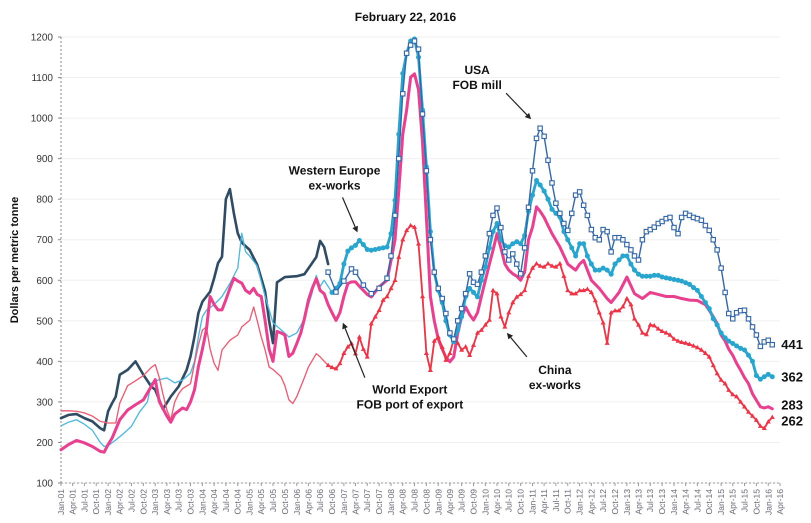 The image size is (811, 523). I want to click on x-tick-label: Apr-05, so click(261, 501).